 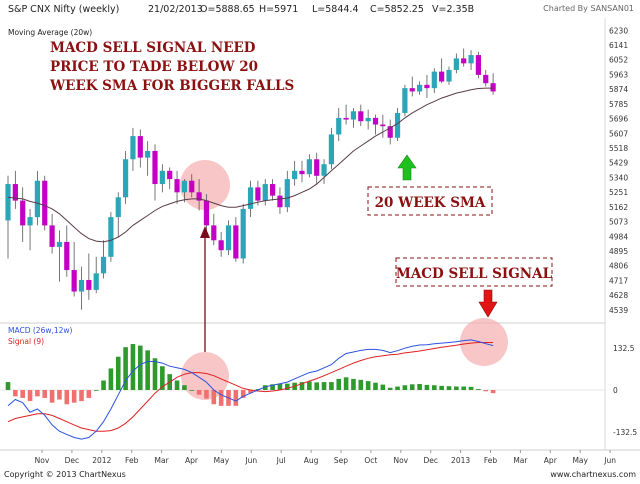 What do you see at coordinates (222, 460) in the screenshot?
I see `time-tick-label: May` at bounding box center [222, 460].